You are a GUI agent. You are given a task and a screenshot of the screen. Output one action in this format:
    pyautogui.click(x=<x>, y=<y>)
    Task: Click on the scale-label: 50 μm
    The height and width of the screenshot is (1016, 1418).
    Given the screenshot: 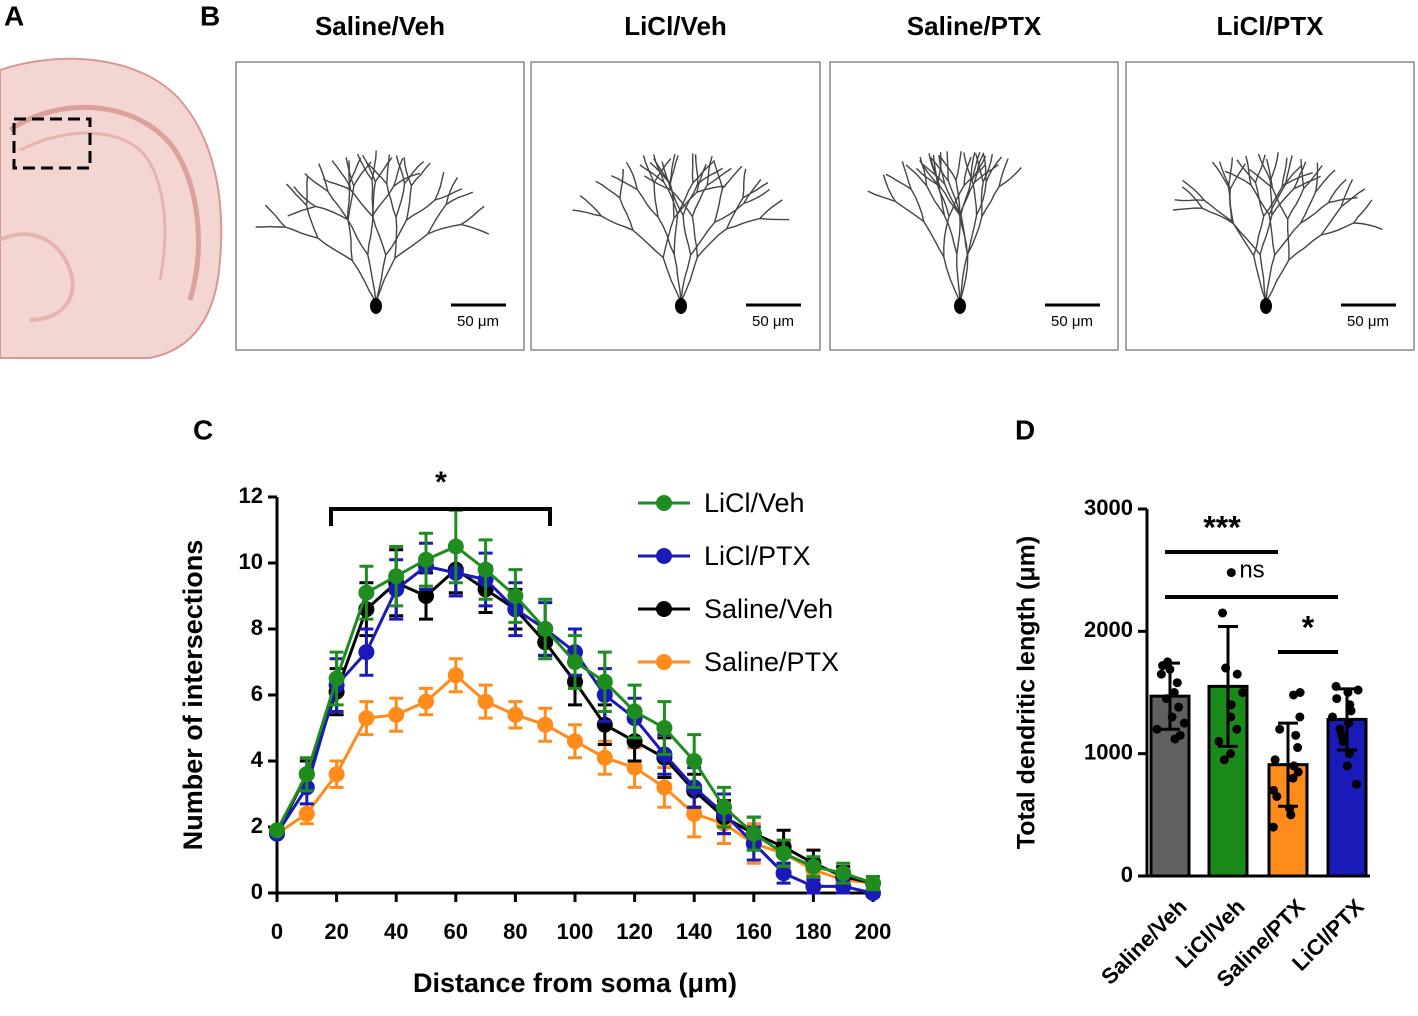 What is the action you would take?
    pyautogui.click(x=478, y=321)
    